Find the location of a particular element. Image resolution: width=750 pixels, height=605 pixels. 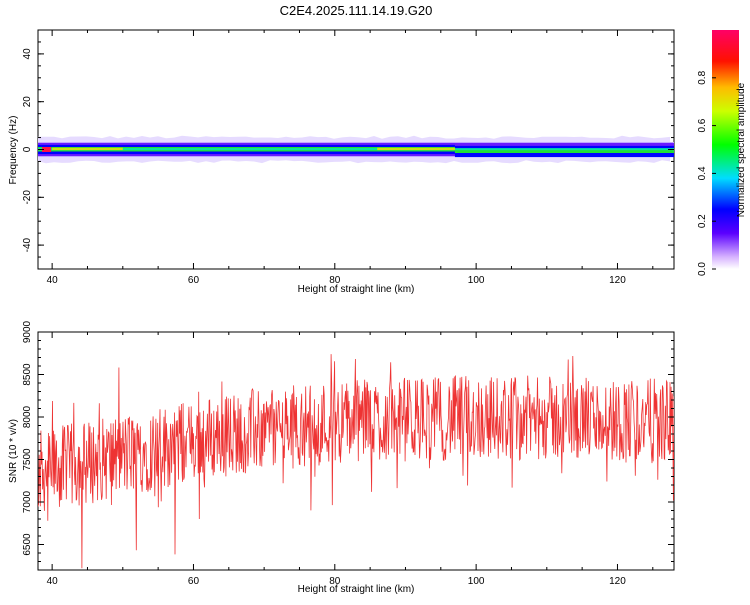

snr-x-axis-label: Height of straight line (km) is located at coordinates (356, 589).